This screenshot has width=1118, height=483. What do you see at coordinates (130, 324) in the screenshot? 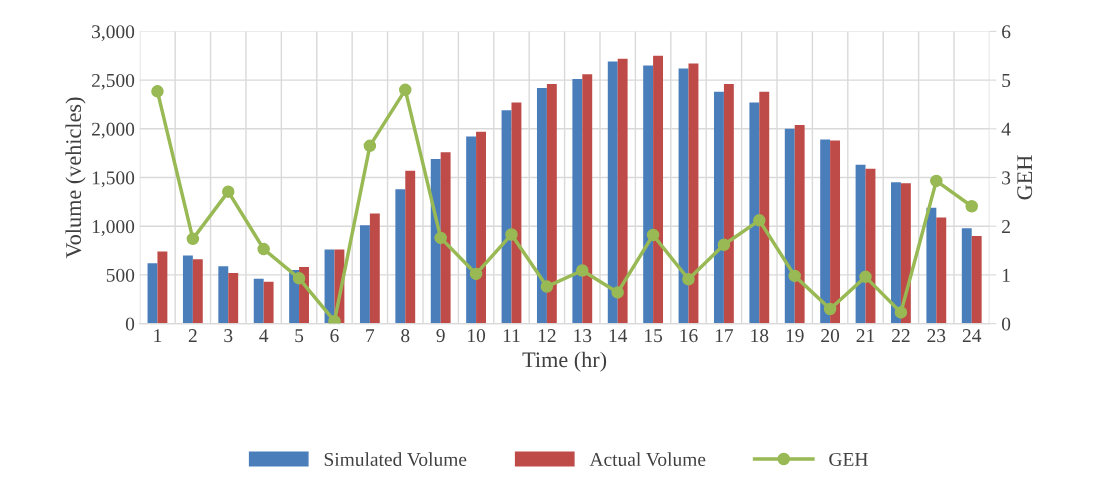
I see `y-tick-label: 0` at bounding box center [130, 324].